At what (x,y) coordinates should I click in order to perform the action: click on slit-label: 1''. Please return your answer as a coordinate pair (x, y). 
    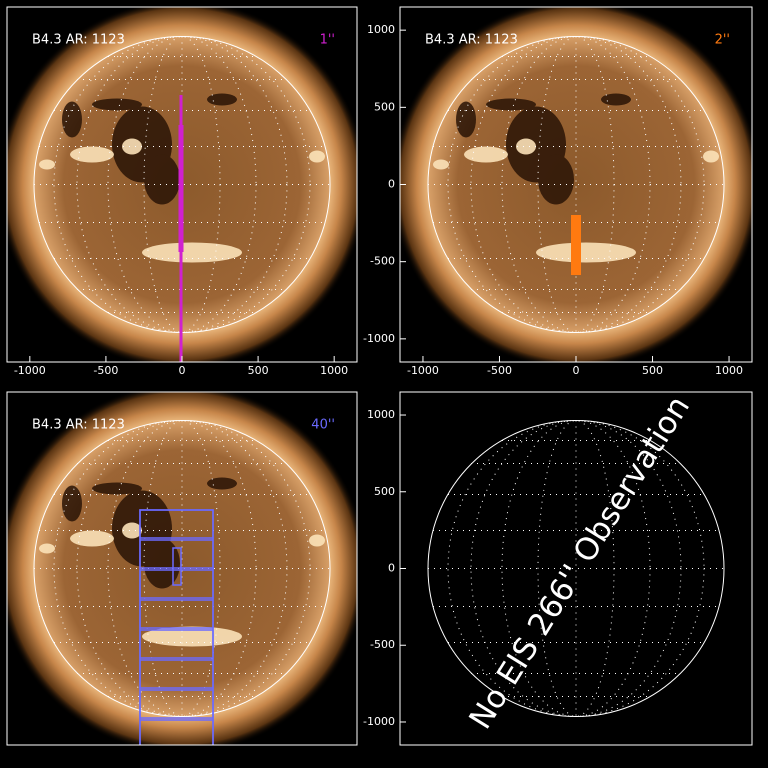
    Looking at the image, I should click on (327, 40).